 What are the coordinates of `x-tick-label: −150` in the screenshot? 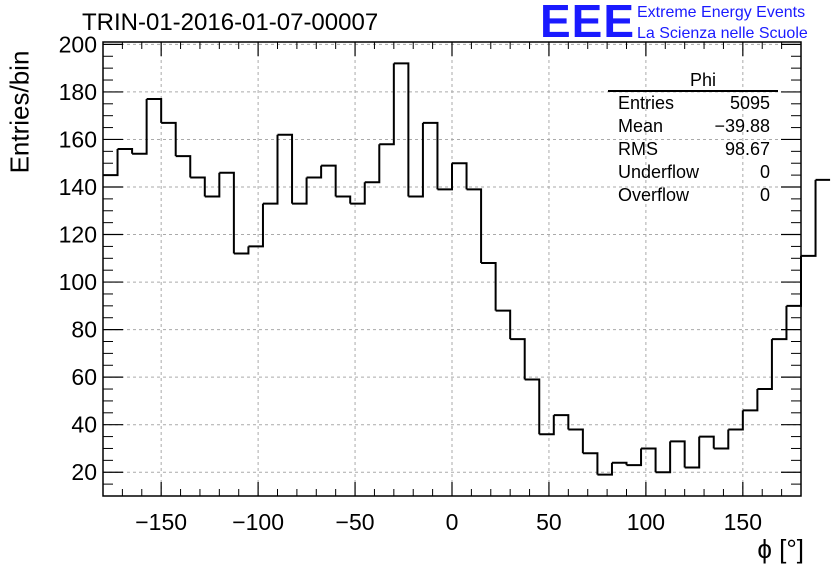 It's located at (161, 522).